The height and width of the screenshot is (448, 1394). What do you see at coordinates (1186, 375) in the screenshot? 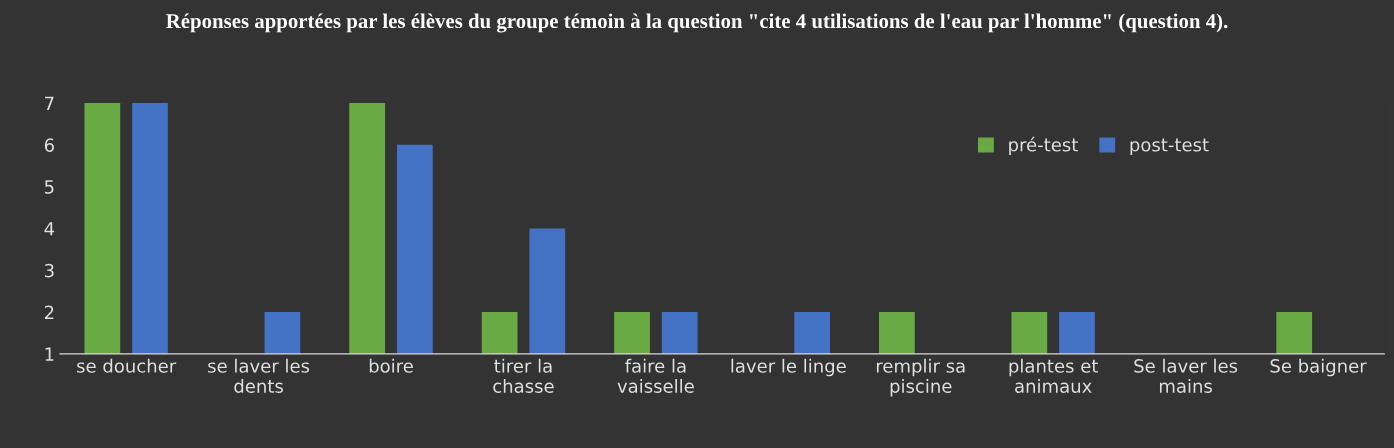
I see `x-tick-label: Se laver les mains` at bounding box center [1186, 375].